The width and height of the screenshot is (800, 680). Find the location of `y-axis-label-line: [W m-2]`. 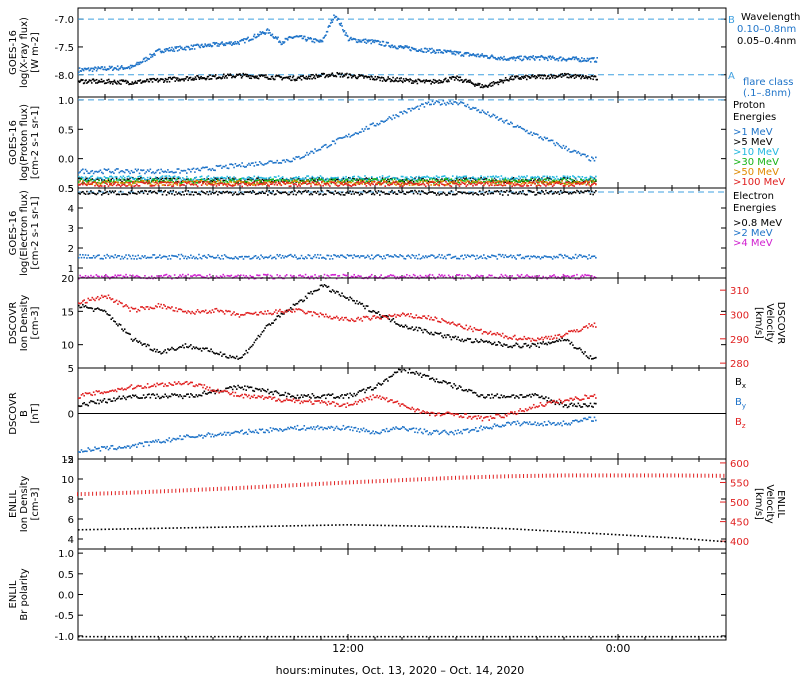

y-axis-label-line: [W m-2] is located at coordinates (35, 52).